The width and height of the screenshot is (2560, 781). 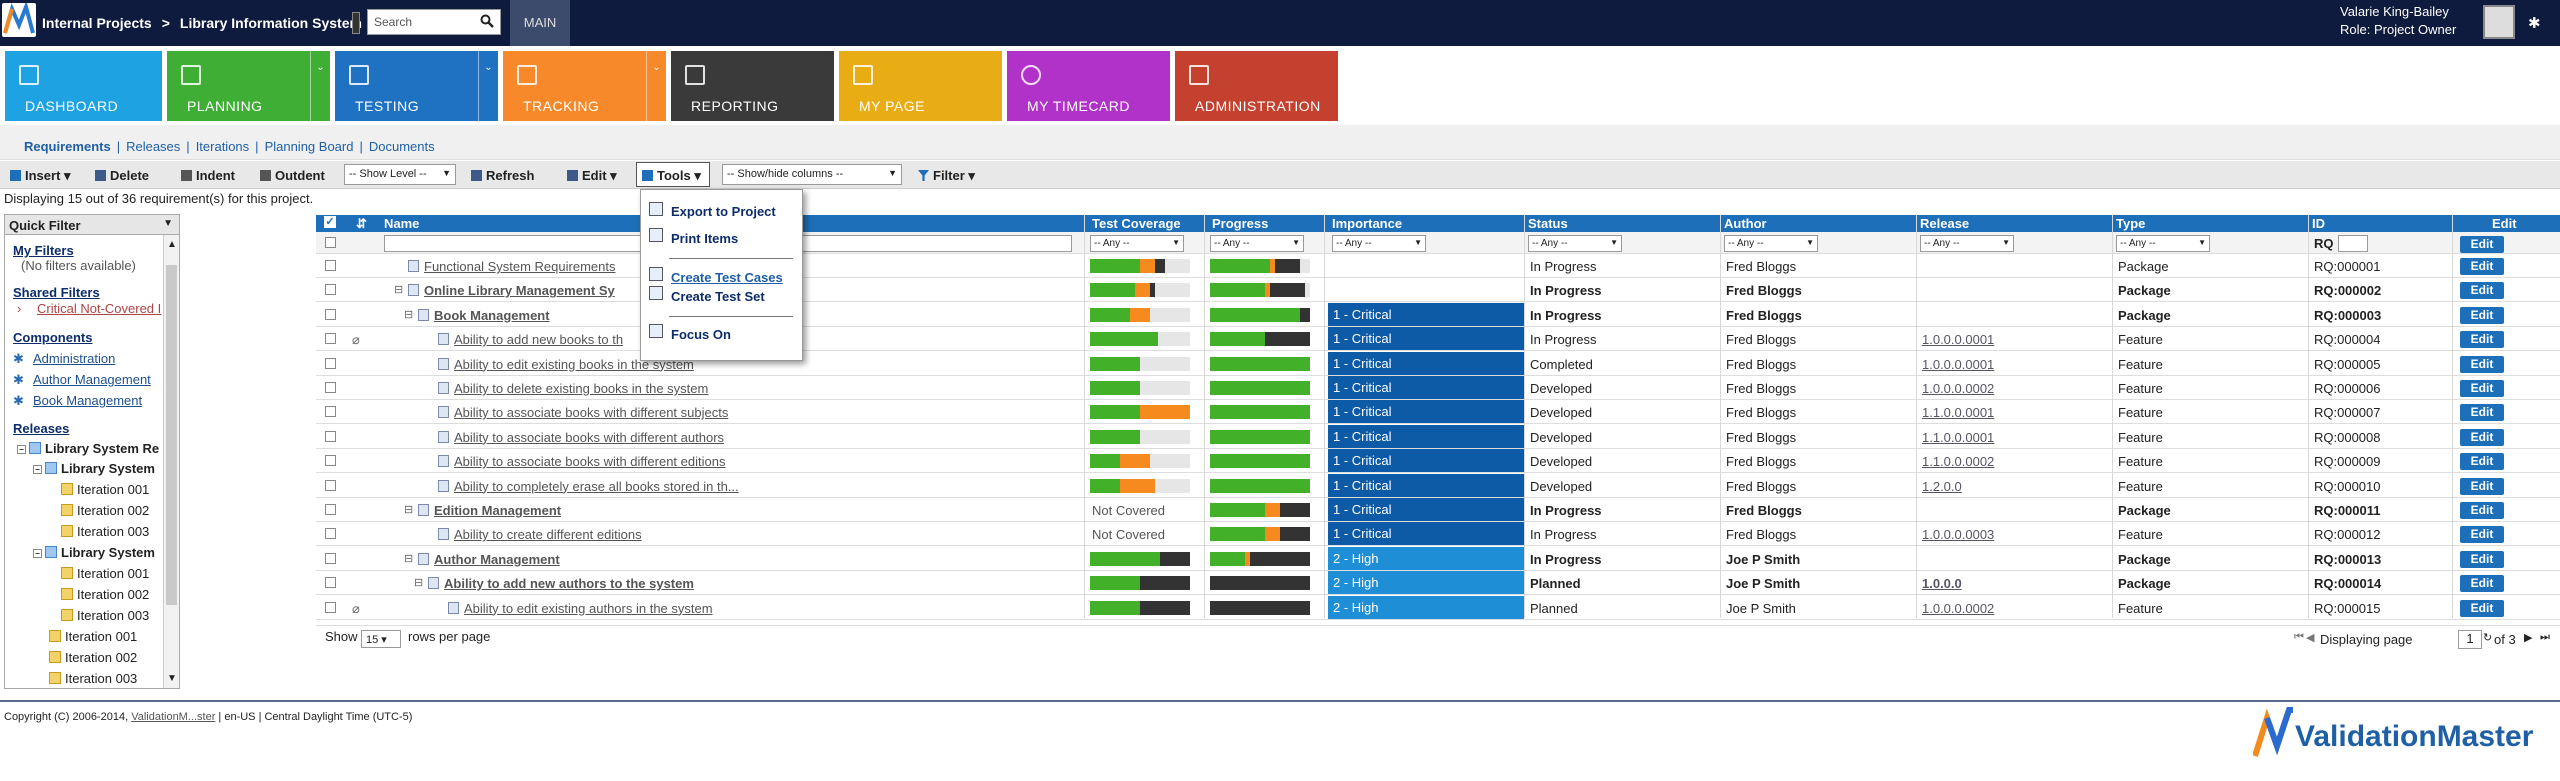 What do you see at coordinates (727, 277) in the screenshot?
I see `menu-create-test-cases: Create Test Cases` at bounding box center [727, 277].